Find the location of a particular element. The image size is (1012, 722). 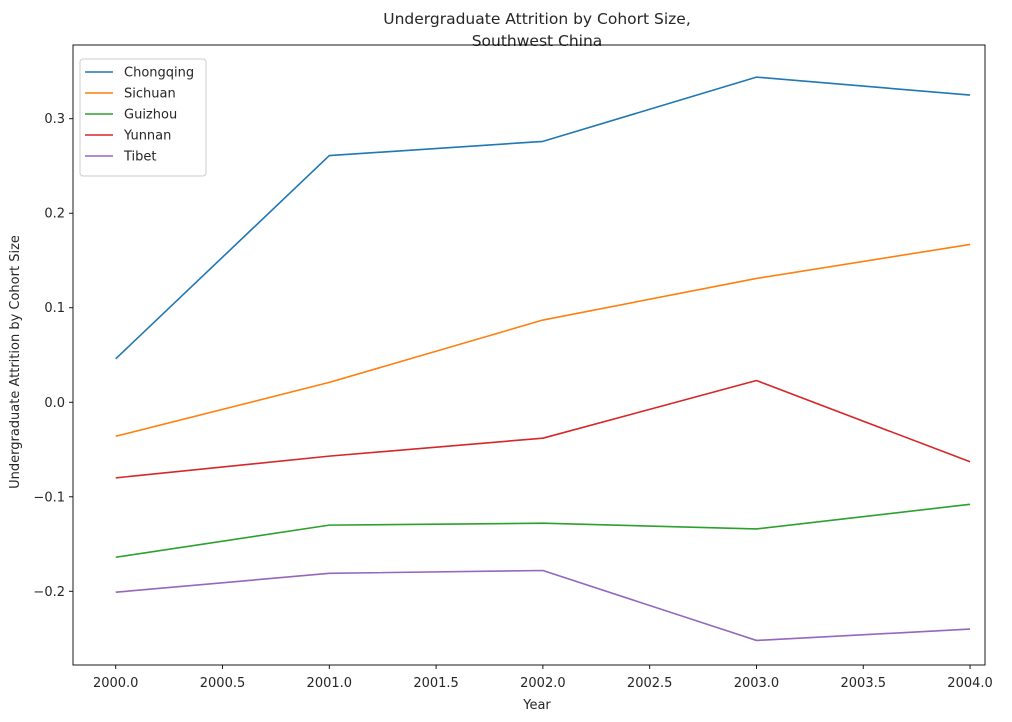

x-axis-title: Year is located at coordinates (536, 705).